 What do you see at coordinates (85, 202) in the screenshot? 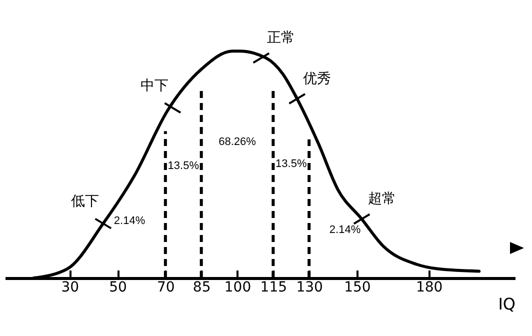
I see `annotation: 低下` at bounding box center [85, 202].